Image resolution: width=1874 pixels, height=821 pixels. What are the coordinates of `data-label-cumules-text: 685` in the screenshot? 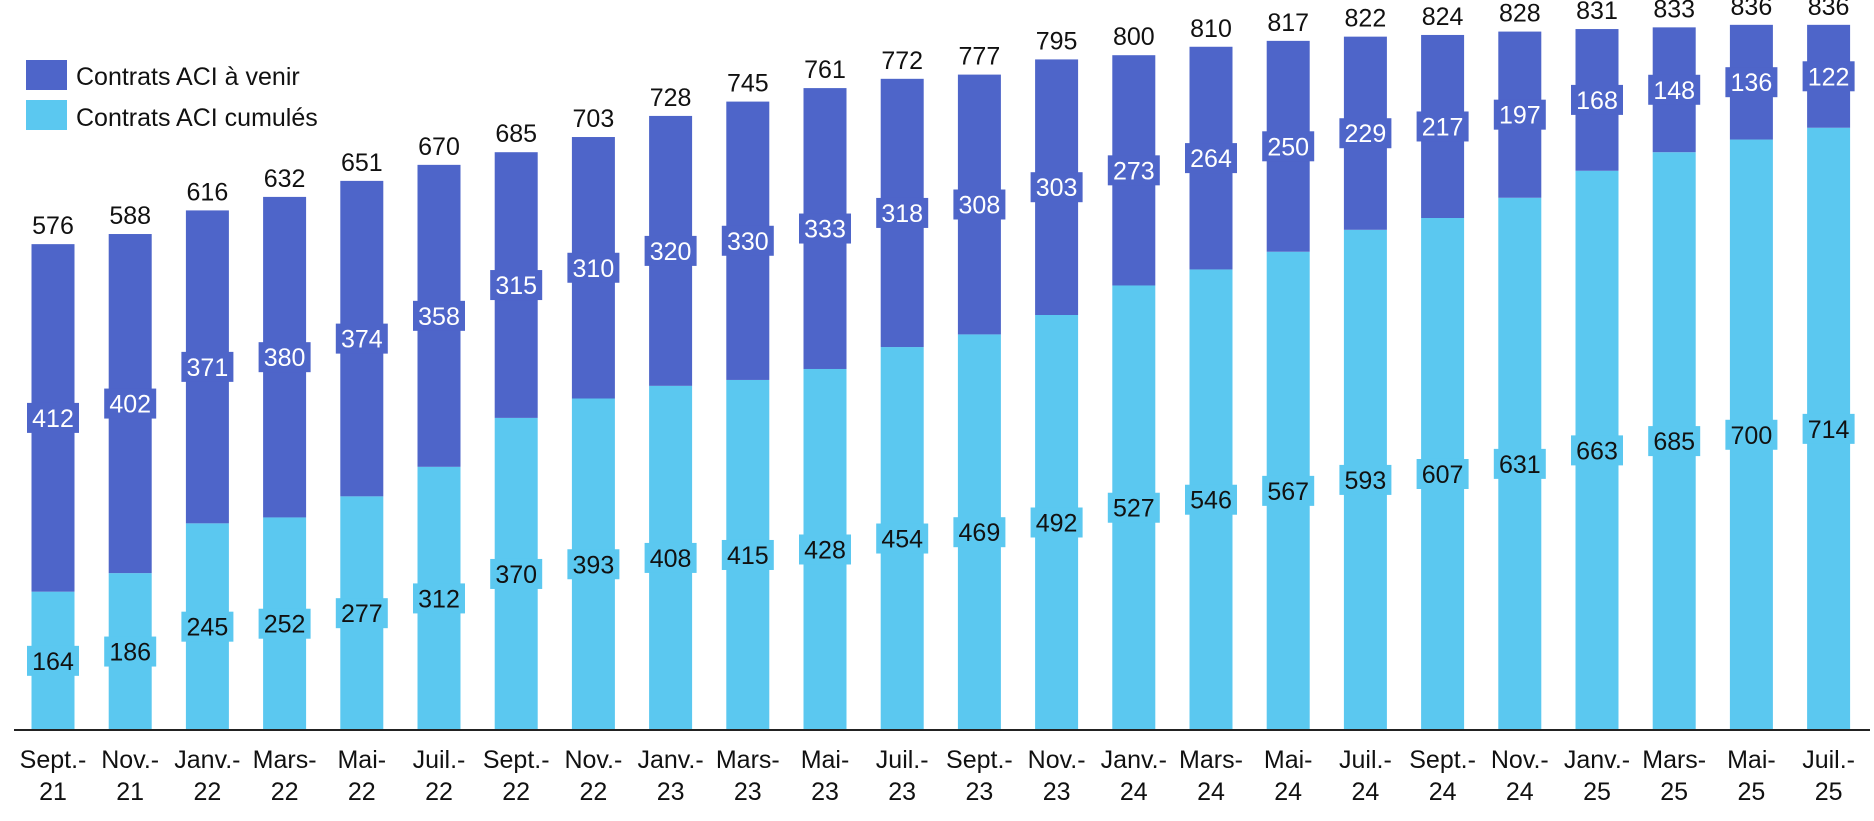 It's located at (1674, 442).